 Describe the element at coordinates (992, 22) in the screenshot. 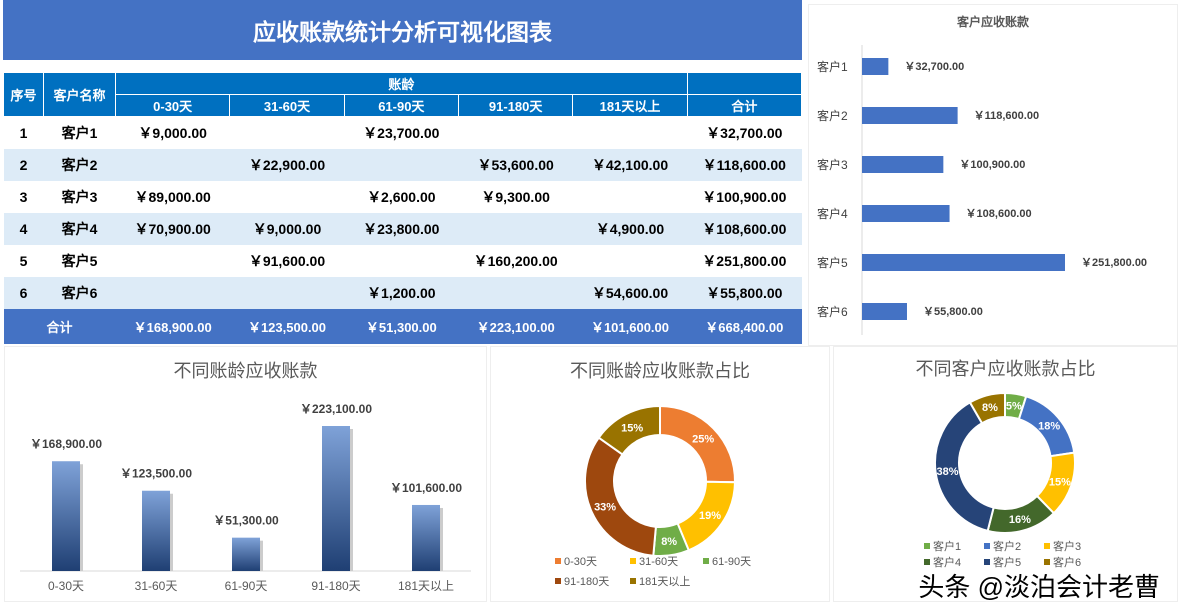

I see `chart-title: 客户应收账款` at that location.